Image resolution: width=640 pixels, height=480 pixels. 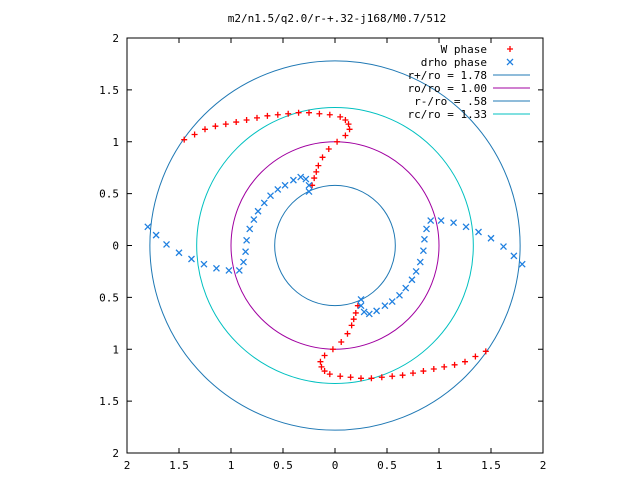 What do you see at coordinates (454, 62) in the screenshot?
I see `legend-label-series-1: drho phase` at bounding box center [454, 62].